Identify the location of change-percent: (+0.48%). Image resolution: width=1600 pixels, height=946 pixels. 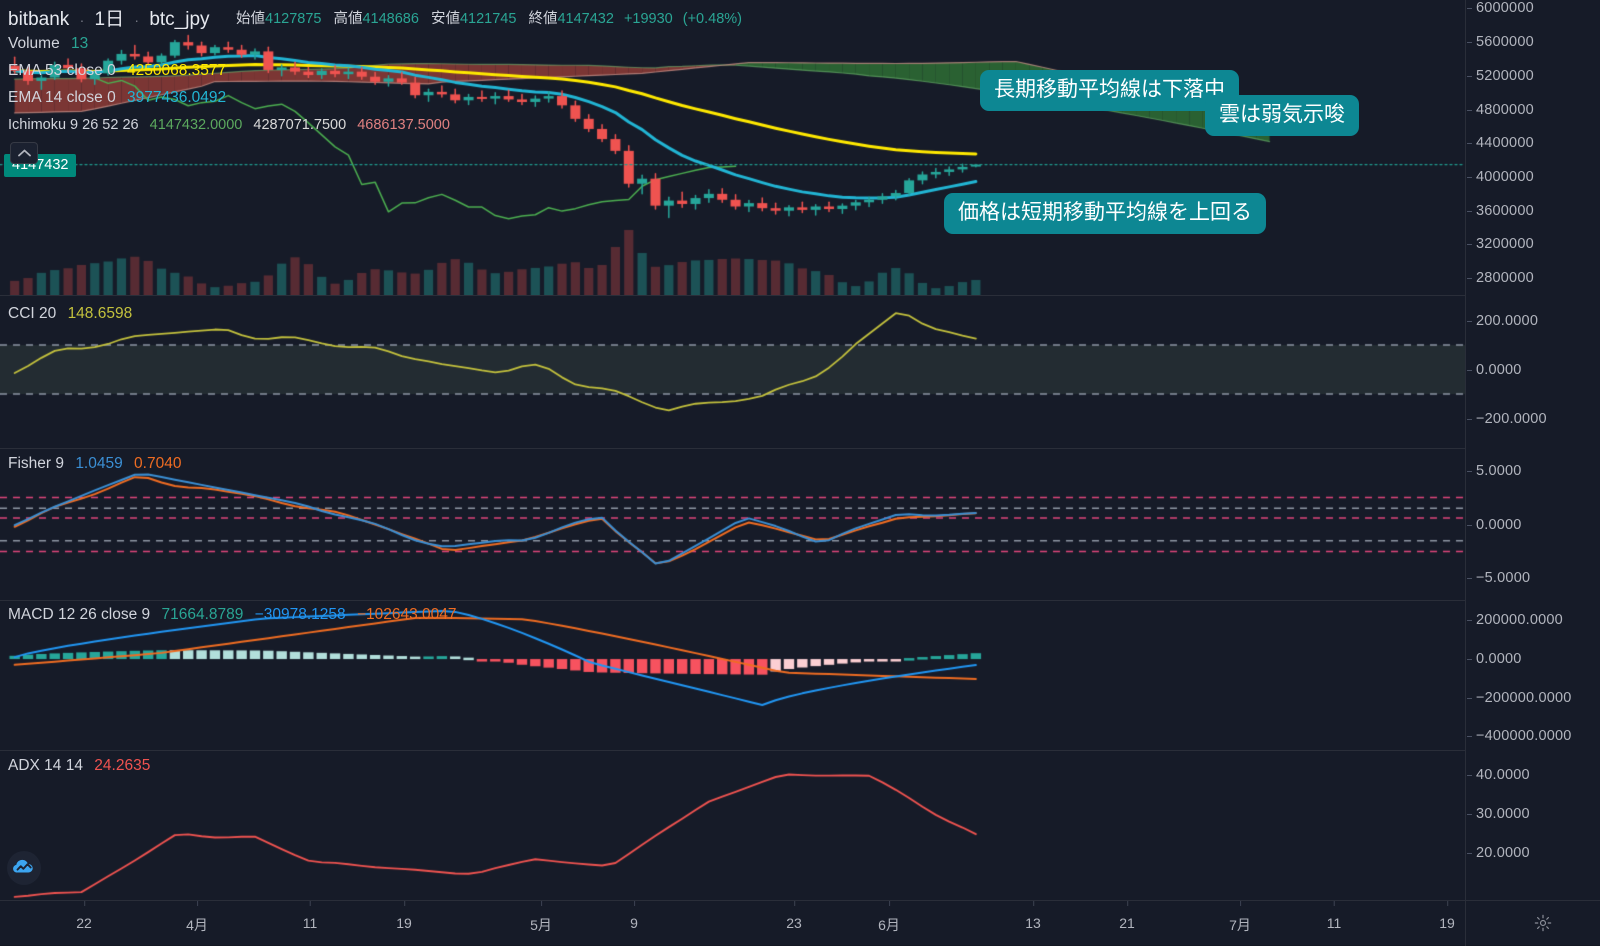
(712, 19).